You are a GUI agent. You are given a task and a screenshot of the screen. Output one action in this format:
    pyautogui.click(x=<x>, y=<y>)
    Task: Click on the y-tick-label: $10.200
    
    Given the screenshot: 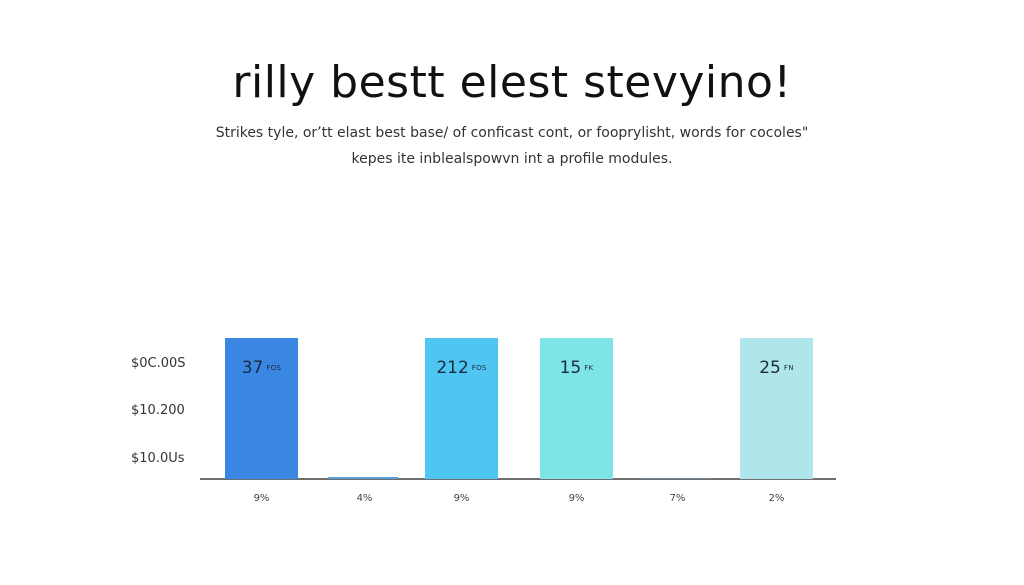 What is the action you would take?
    pyautogui.click(x=158, y=410)
    